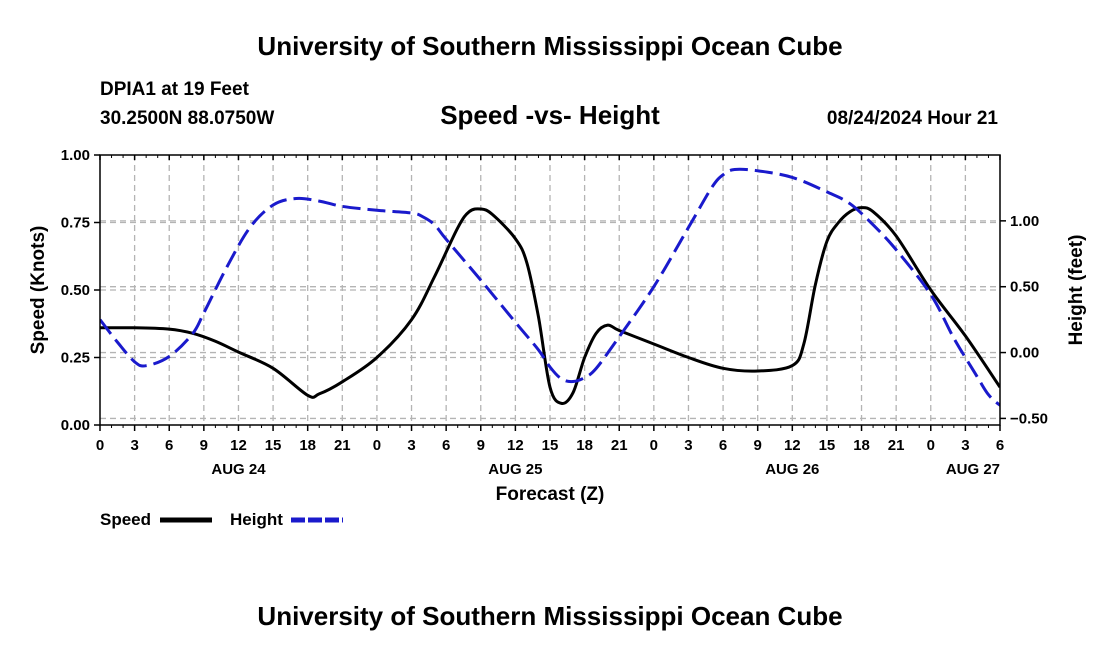 The image size is (1100, 650). What do you see at coordinates (913, 118) in the screenshot?
I see `forecast-datetime: 08/24/2024 Hour 21` at bounding box center [913, 118].